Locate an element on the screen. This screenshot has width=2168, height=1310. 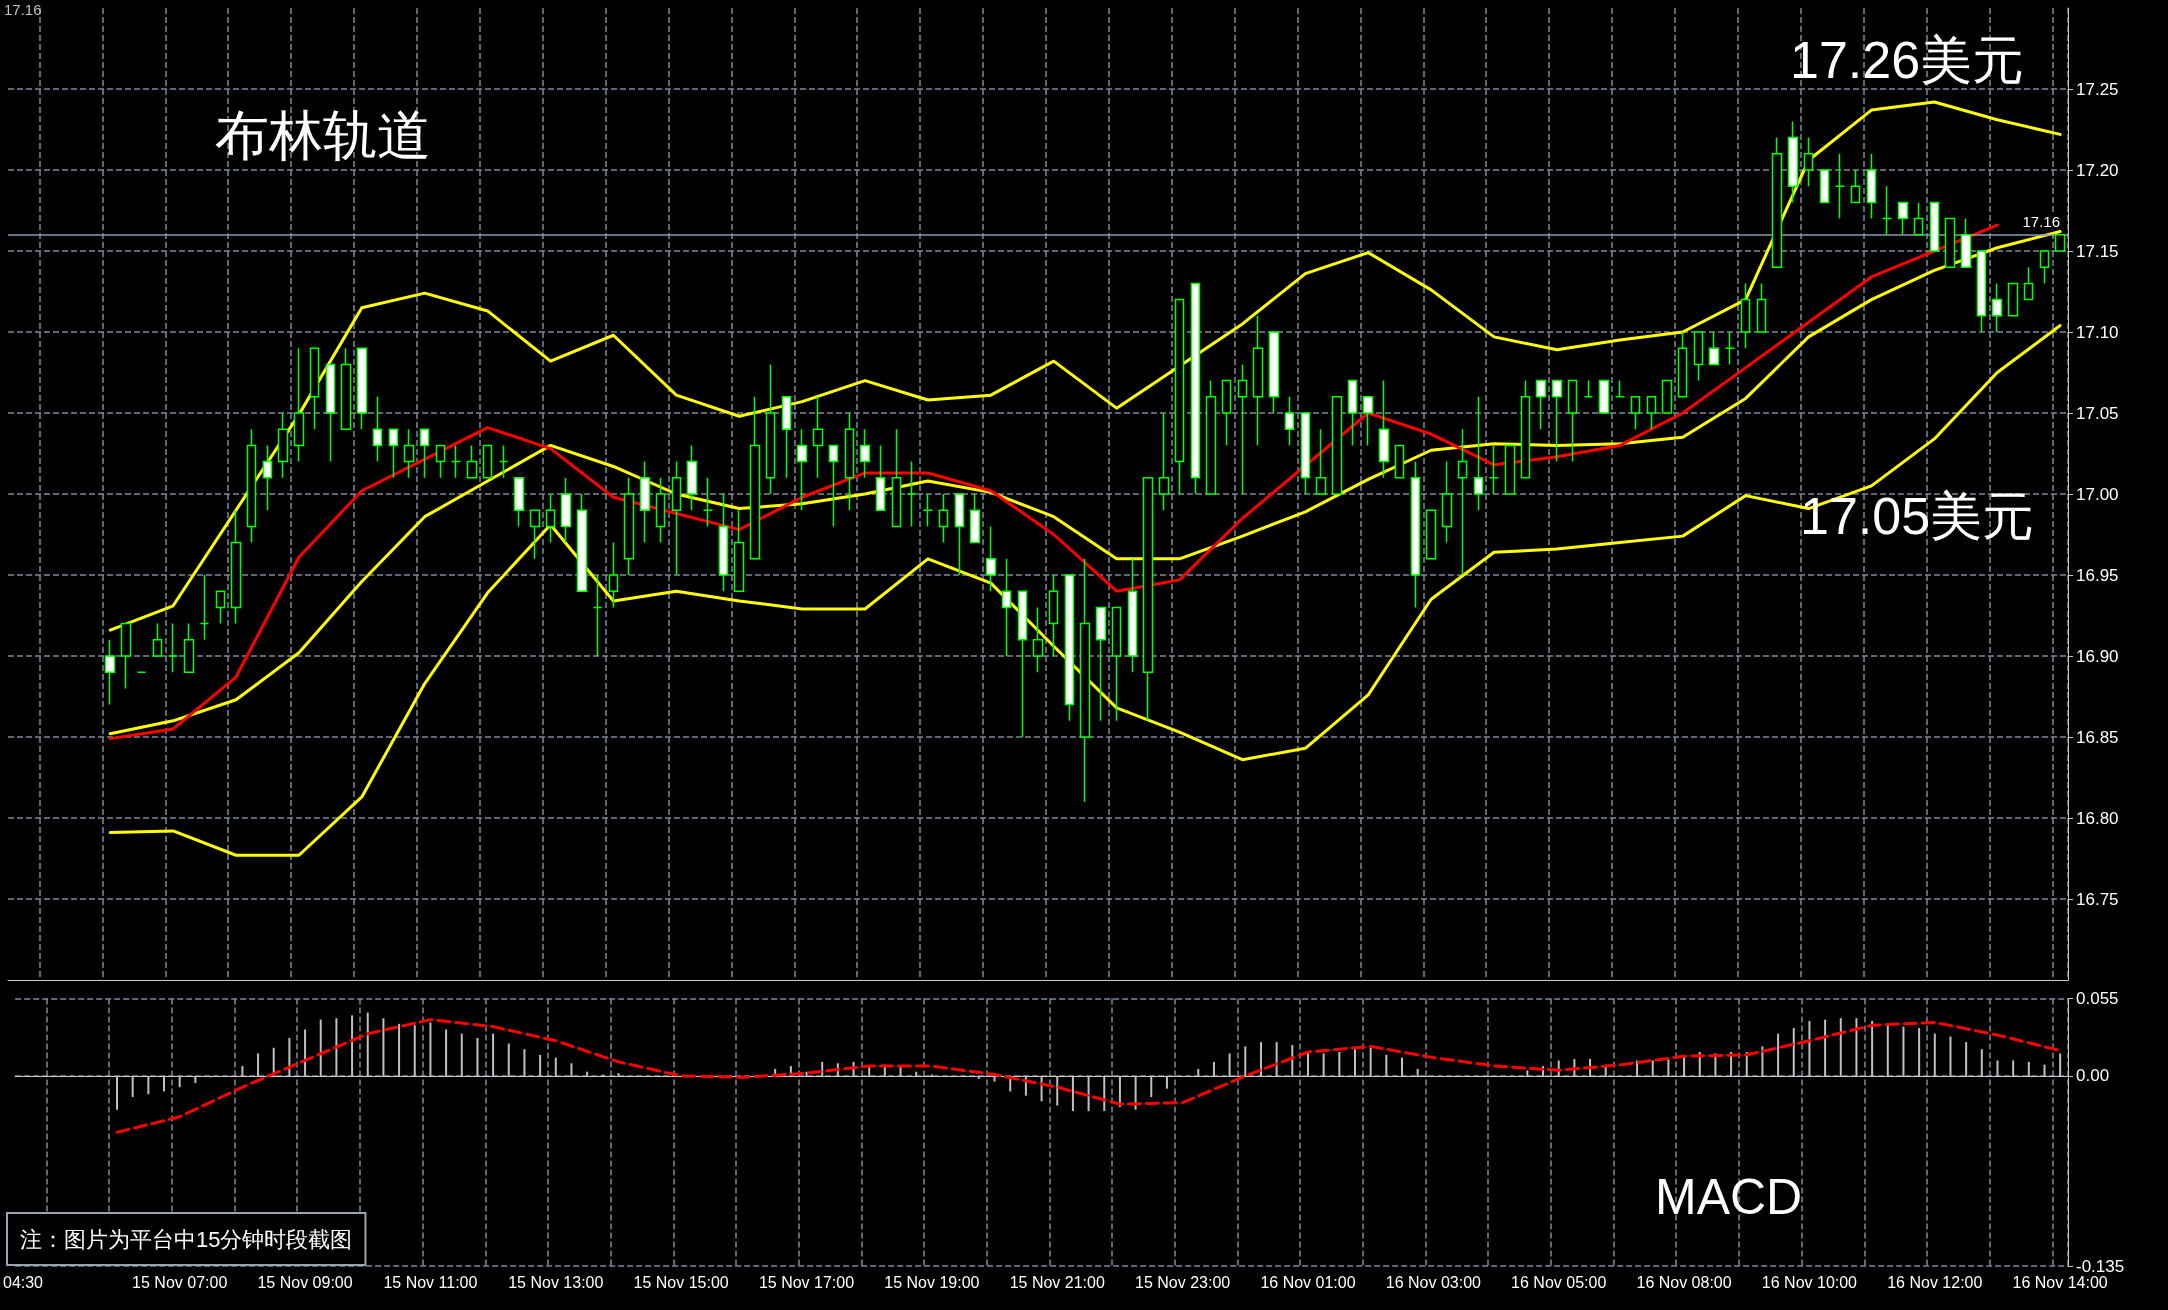
x-tick-label: 15 Nov 21:00 is located at coordinates (1057, 1282).